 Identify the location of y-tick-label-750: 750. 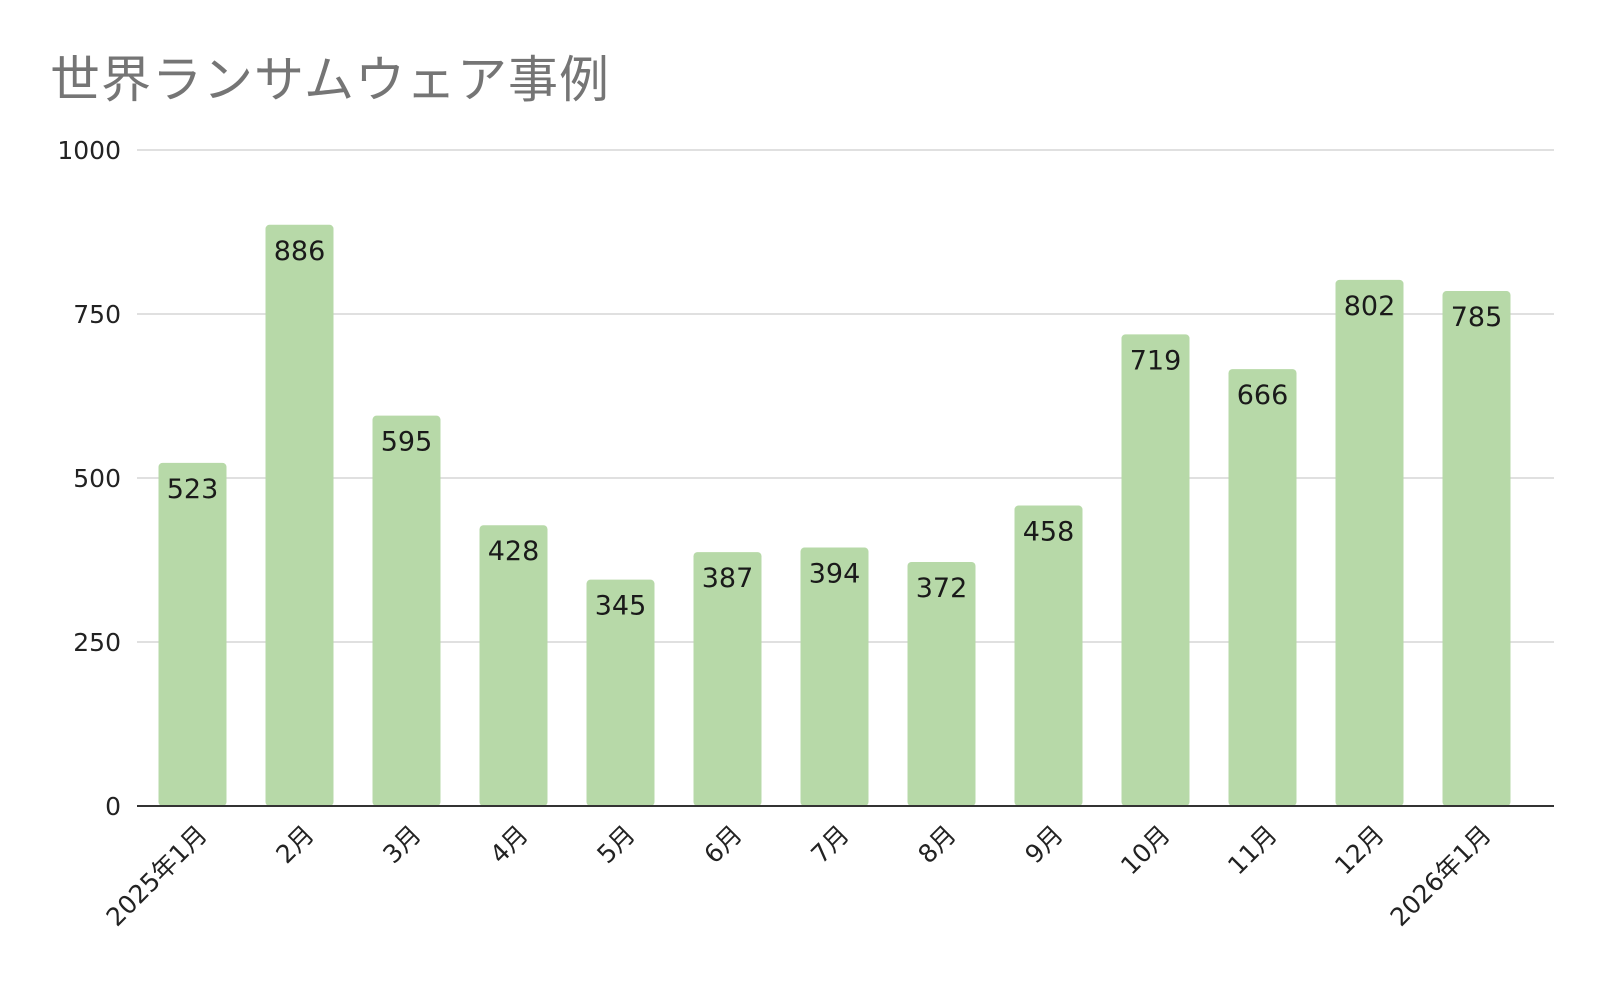
(97, 314).